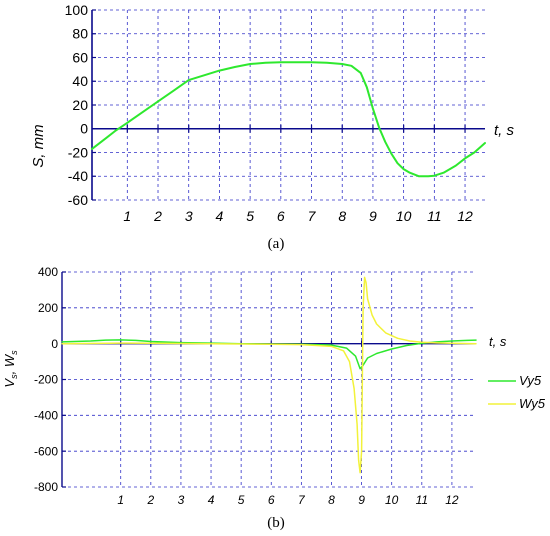 This screenshot has height=536, width=550. Describe the element at coordinates (181, 500) in the screenshot. I see `b-x-tick-label-3: 3` at that location.